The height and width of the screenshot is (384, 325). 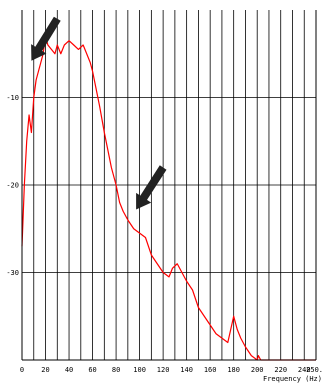 I want to click on x-tick-label: 80, so click(x=116, y=370).